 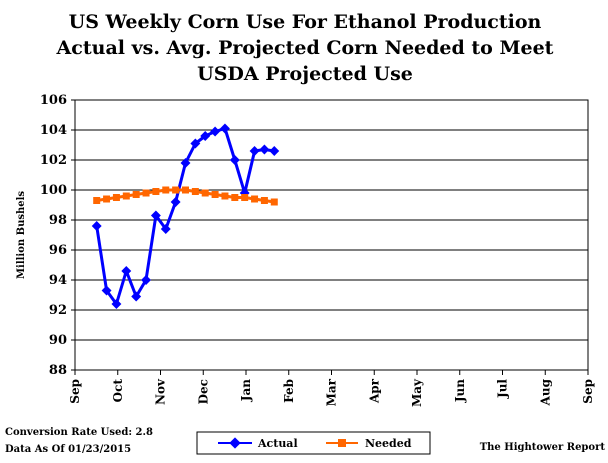 I want to click on legend-needed-marker, so click(x=342, y=443).